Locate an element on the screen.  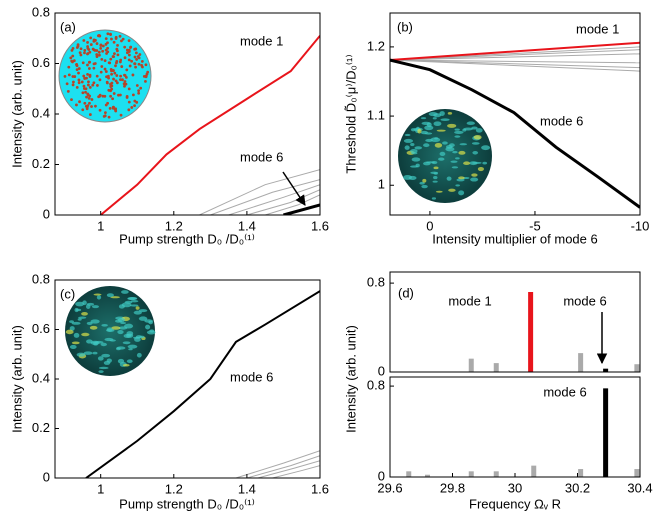
x-axis-label: Intensity multiplier of mode 6 is located at coordinates (514, 238).